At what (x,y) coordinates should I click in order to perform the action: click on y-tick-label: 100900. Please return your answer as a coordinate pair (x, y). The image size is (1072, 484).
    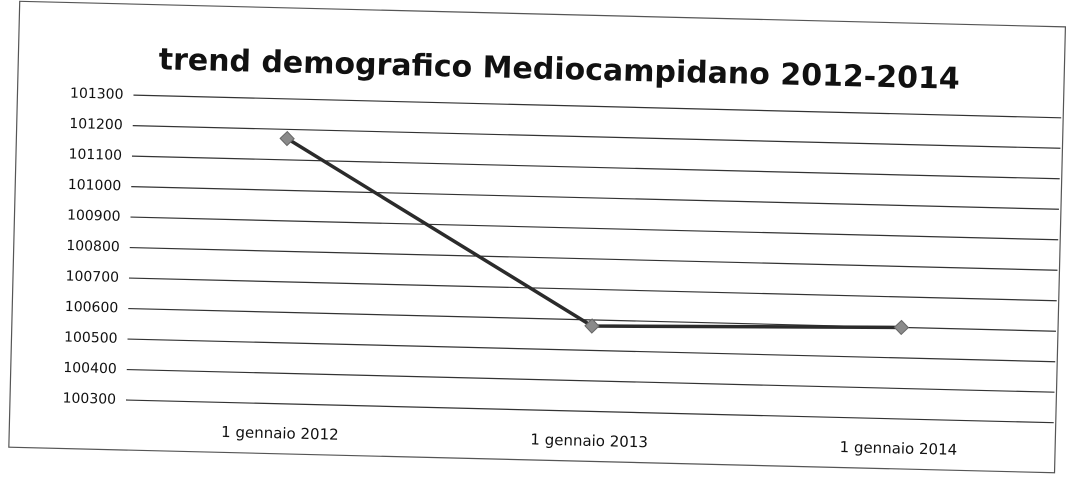
    Looking at the image, I should click on (94, 216).